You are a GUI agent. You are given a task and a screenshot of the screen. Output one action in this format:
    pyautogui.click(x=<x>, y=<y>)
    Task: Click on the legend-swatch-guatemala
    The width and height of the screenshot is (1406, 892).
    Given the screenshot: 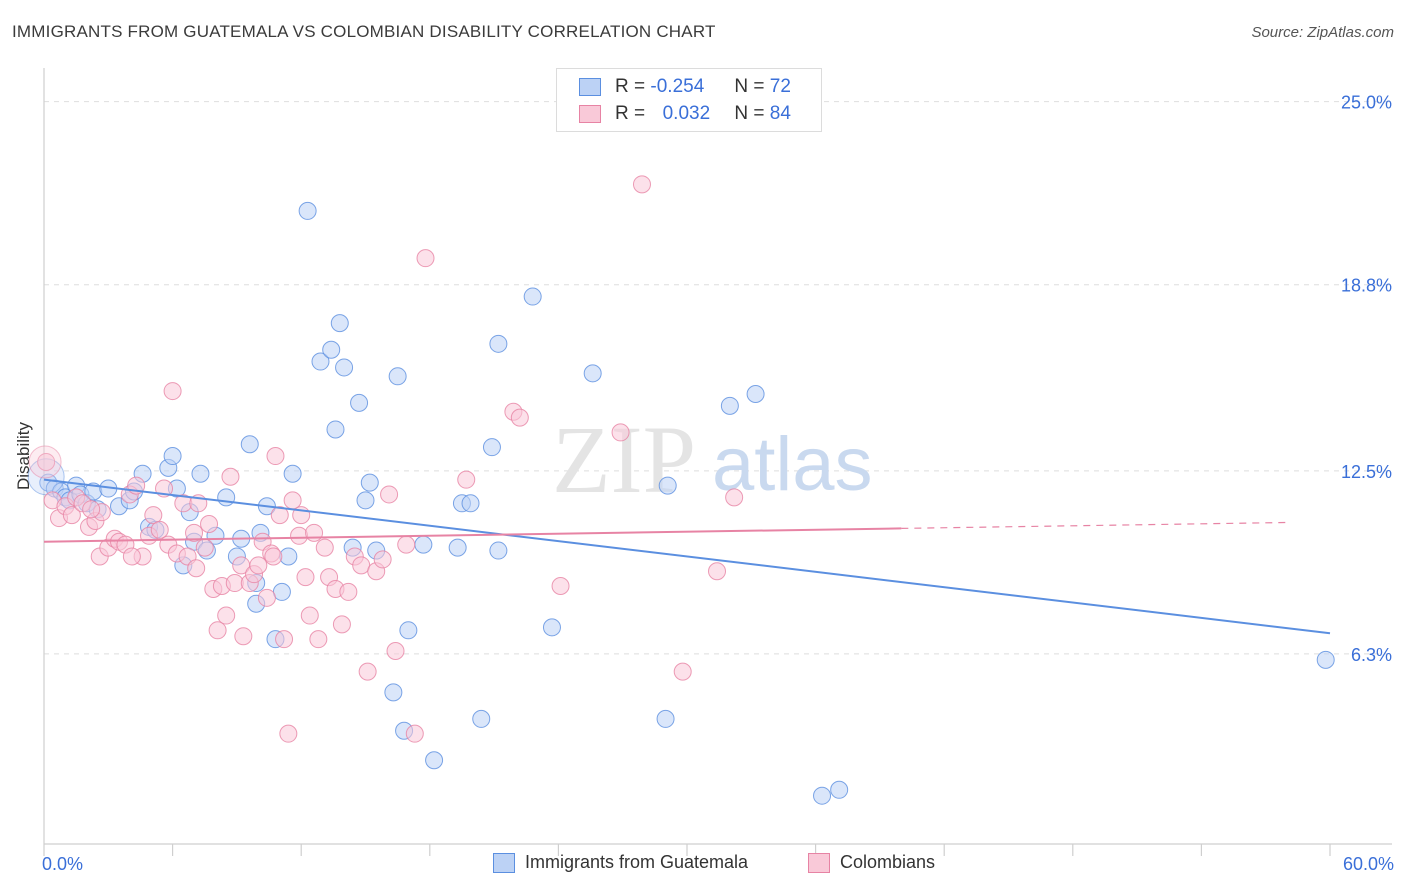 What is the action you would take?
    pyautogui.click(x=590, y=87)
    